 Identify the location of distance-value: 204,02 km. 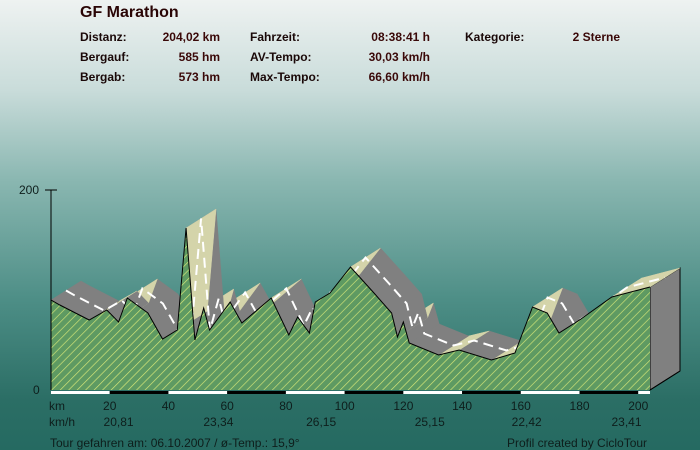
(191, 37).